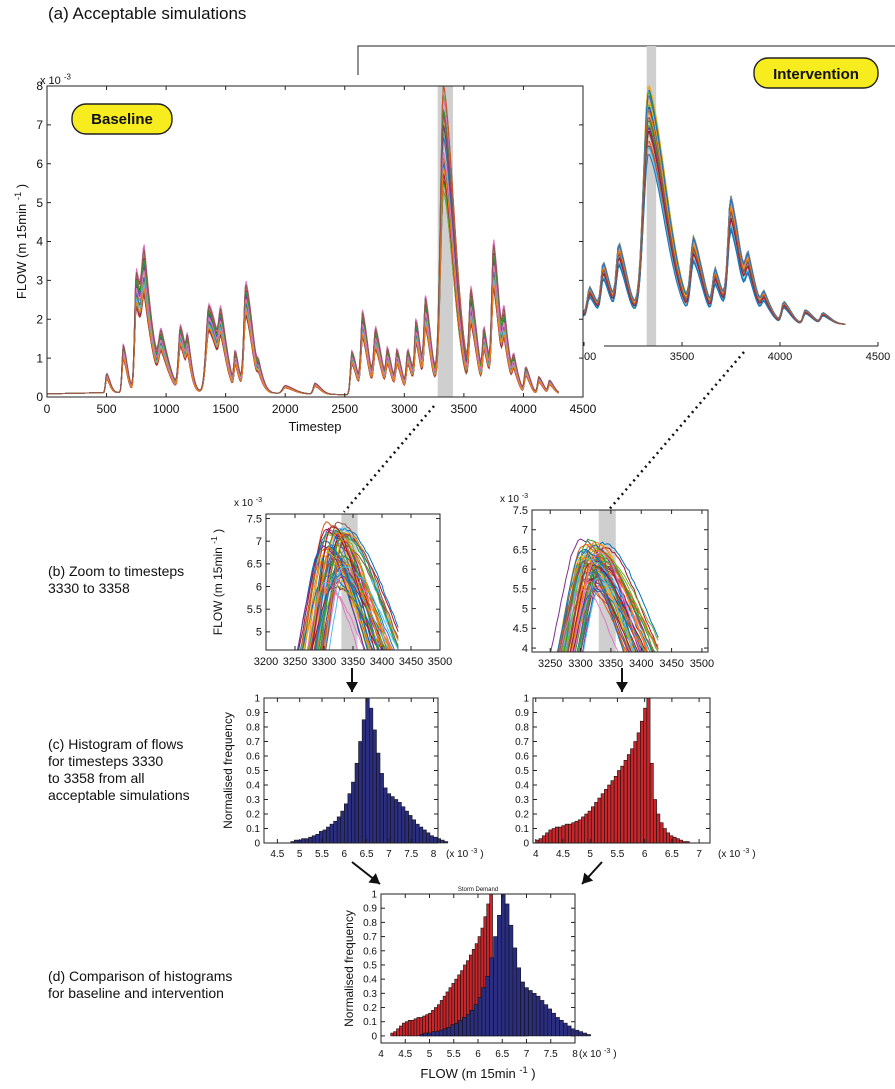 Image resolution: width=895 pixels, height=1089 pixels. Describe the element at coordinates (344, 409) in the screenshot. I see `x-tick-label: 2500` at that location.